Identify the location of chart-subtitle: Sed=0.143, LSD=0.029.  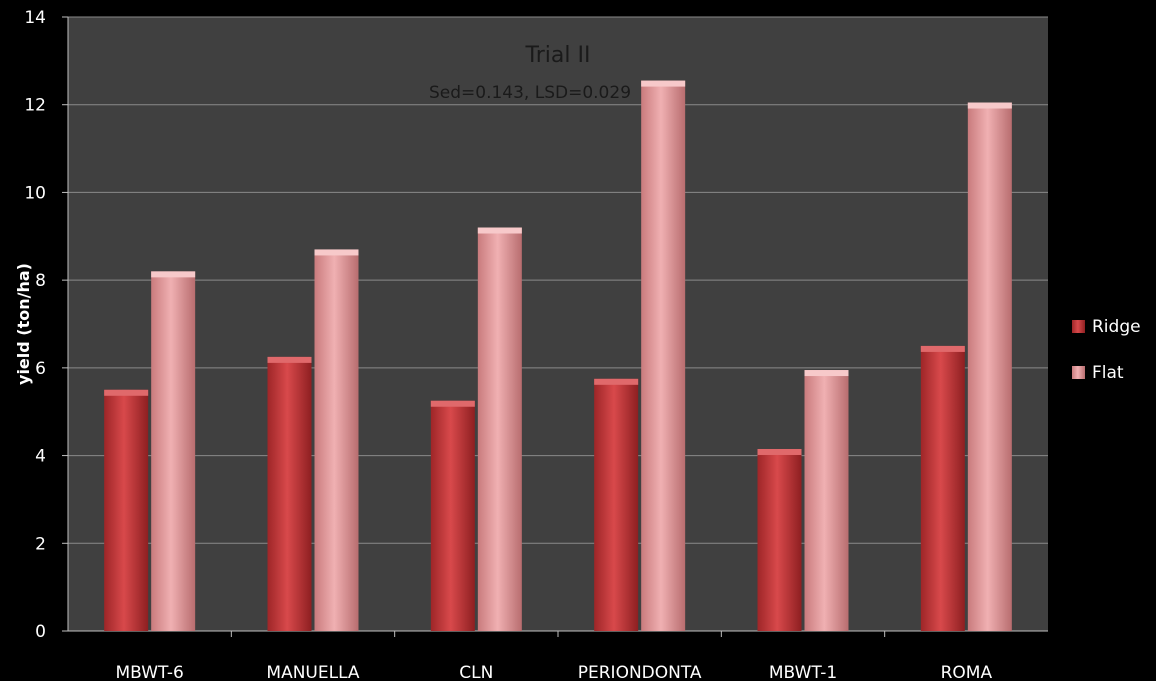
(530, 93).